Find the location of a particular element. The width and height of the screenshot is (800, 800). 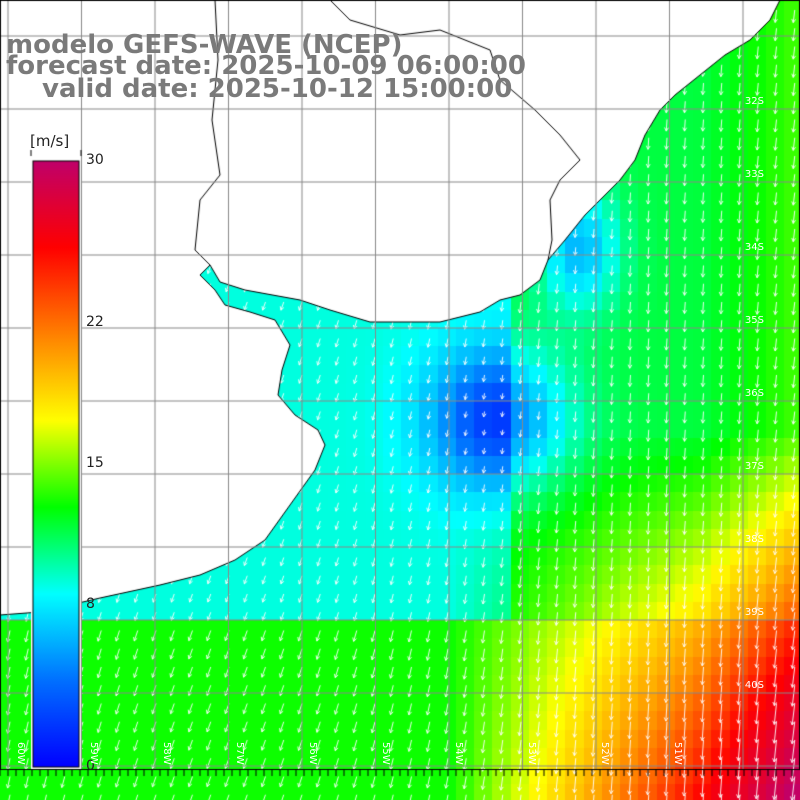

latitude-label: 38S is located at coordinates (754, 539).